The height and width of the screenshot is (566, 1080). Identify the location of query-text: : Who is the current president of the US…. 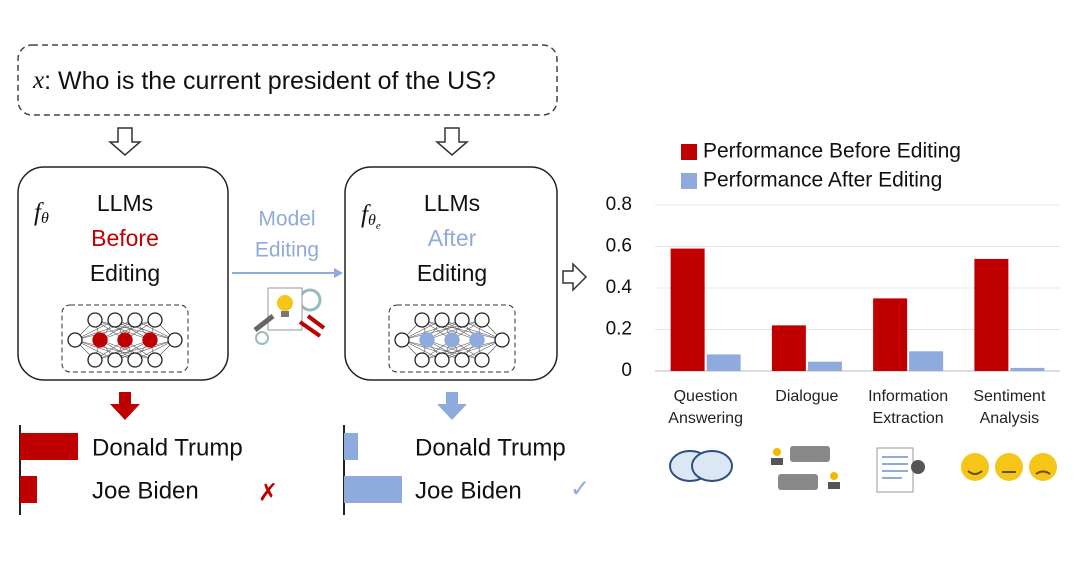
(270, 81).